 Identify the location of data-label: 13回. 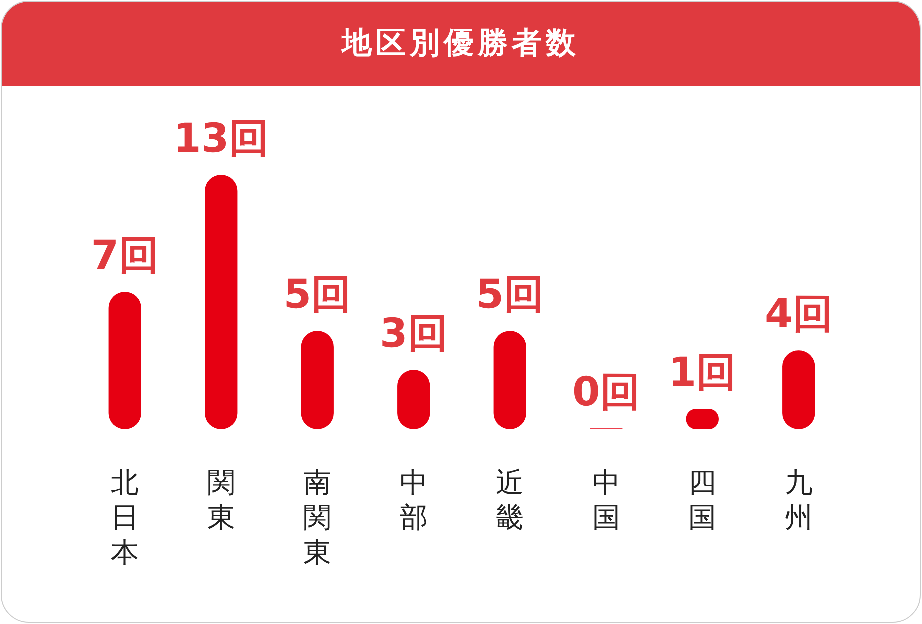
(222, 139).